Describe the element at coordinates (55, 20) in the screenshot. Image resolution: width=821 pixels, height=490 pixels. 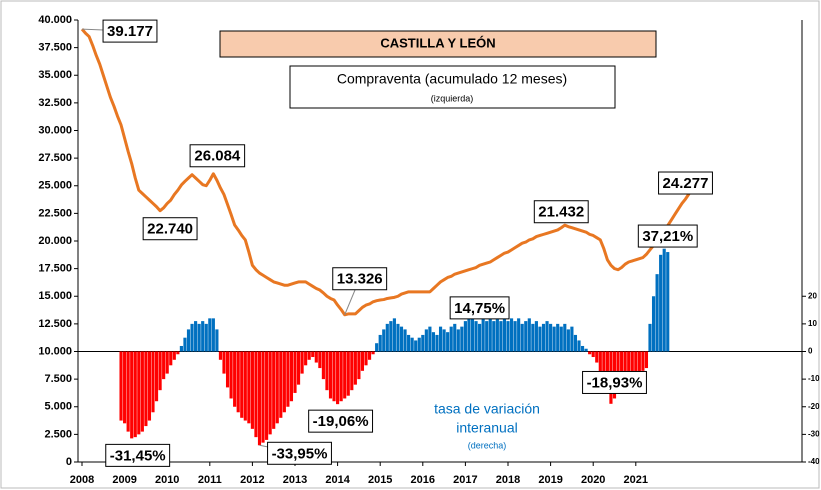
I see `y-tick-label: 40.000` at that location.